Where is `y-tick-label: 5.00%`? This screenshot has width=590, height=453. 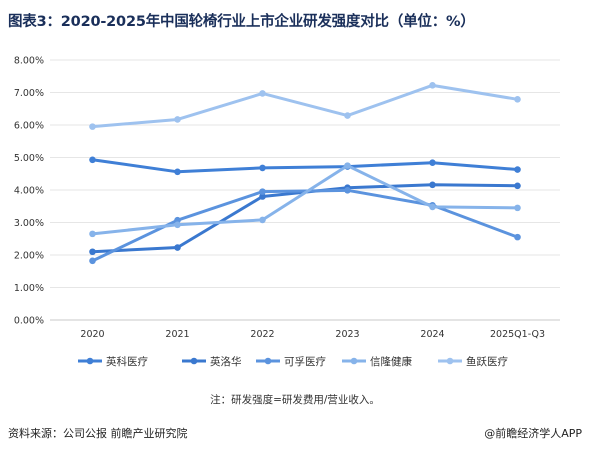 y-tick-label: 5.00% is located at coordinates (29, 158).